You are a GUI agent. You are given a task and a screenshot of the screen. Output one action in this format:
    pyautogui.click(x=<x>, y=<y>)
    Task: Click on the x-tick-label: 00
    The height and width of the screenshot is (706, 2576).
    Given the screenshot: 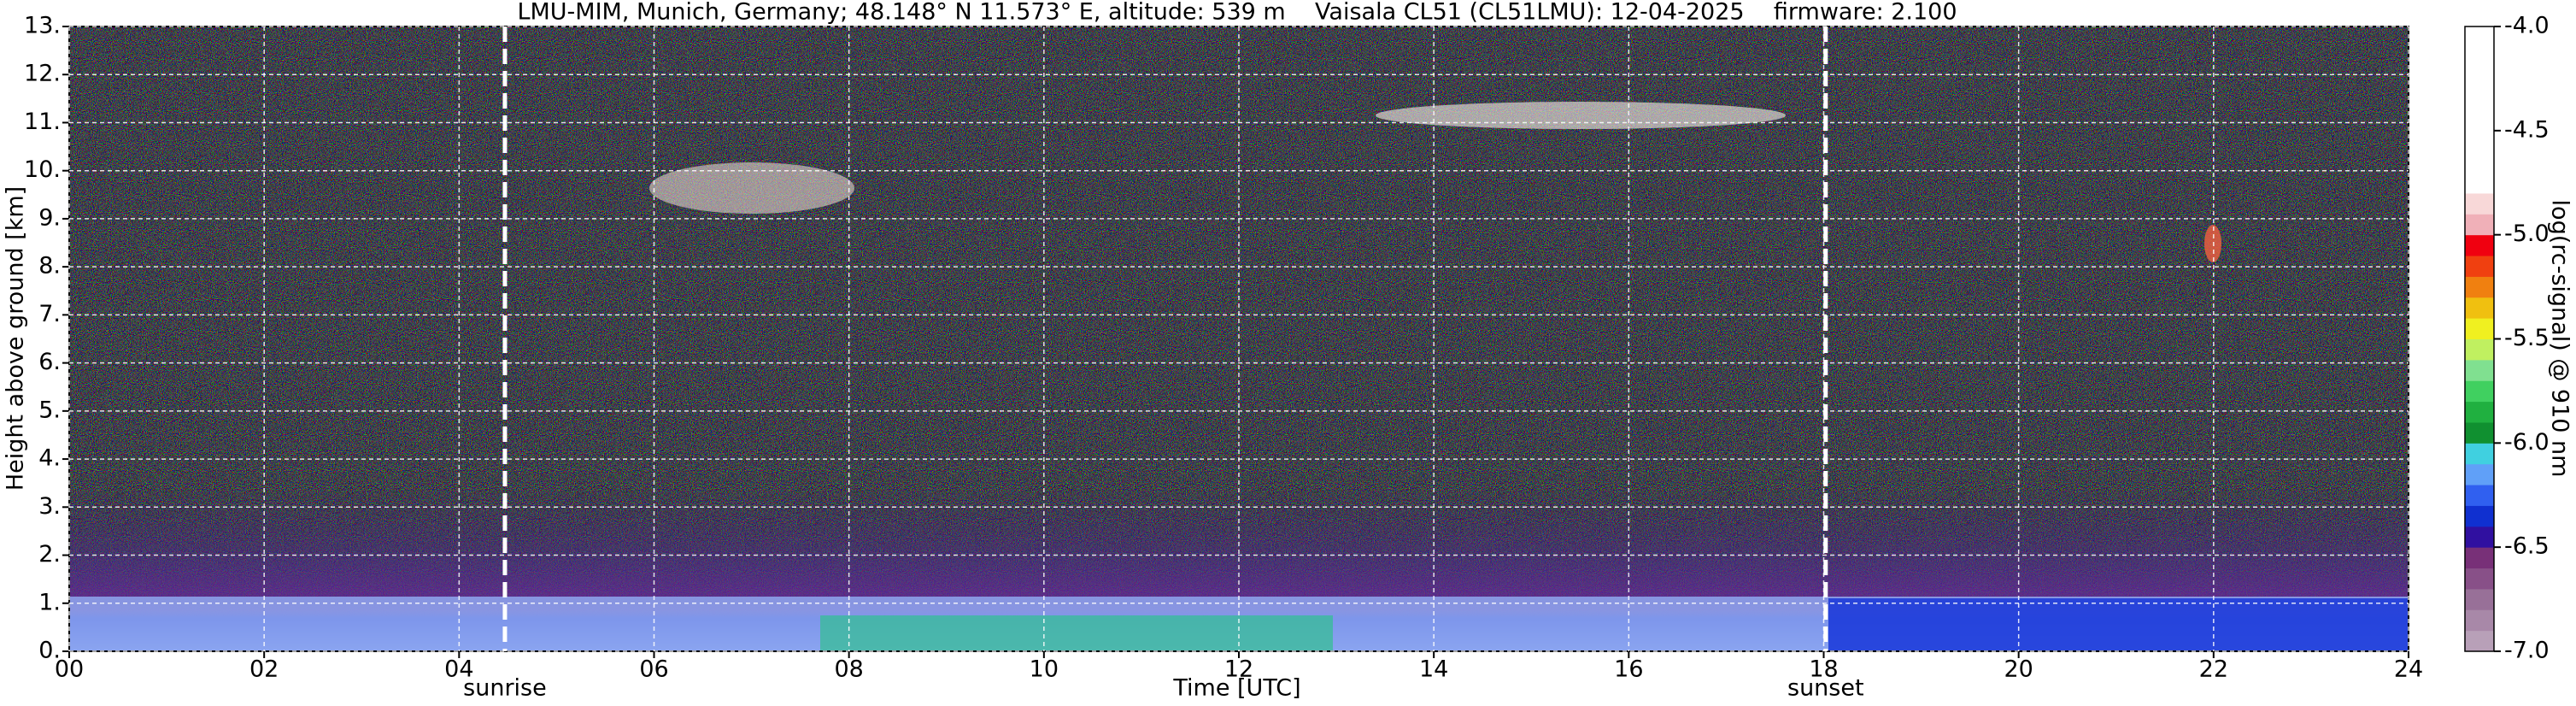 What is the action you would take?
    pyautogui.click(x=69, y=669)
    